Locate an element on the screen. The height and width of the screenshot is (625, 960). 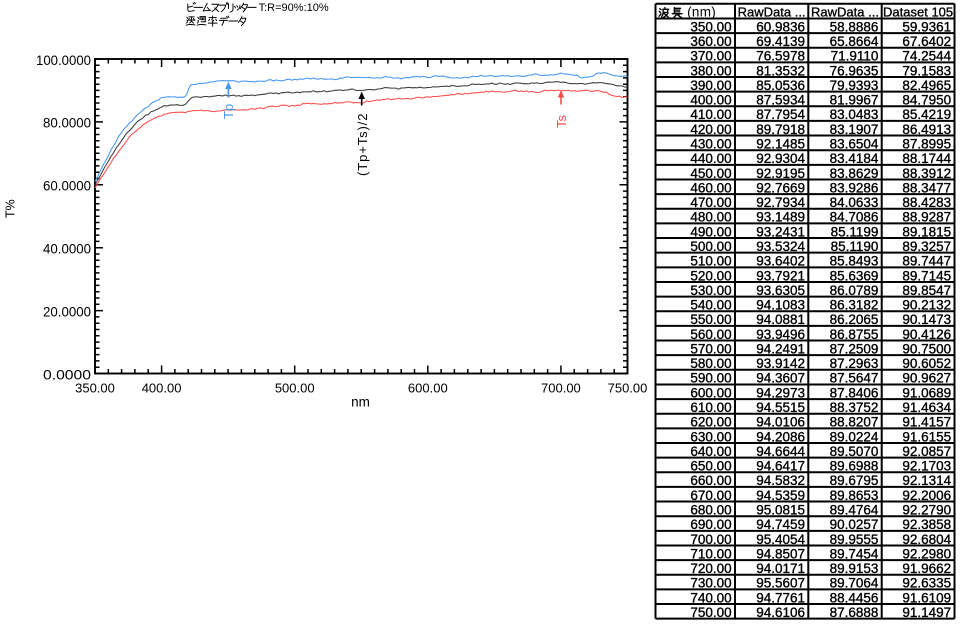
svg-text: 730.00 is located at coordinates (710, 583).